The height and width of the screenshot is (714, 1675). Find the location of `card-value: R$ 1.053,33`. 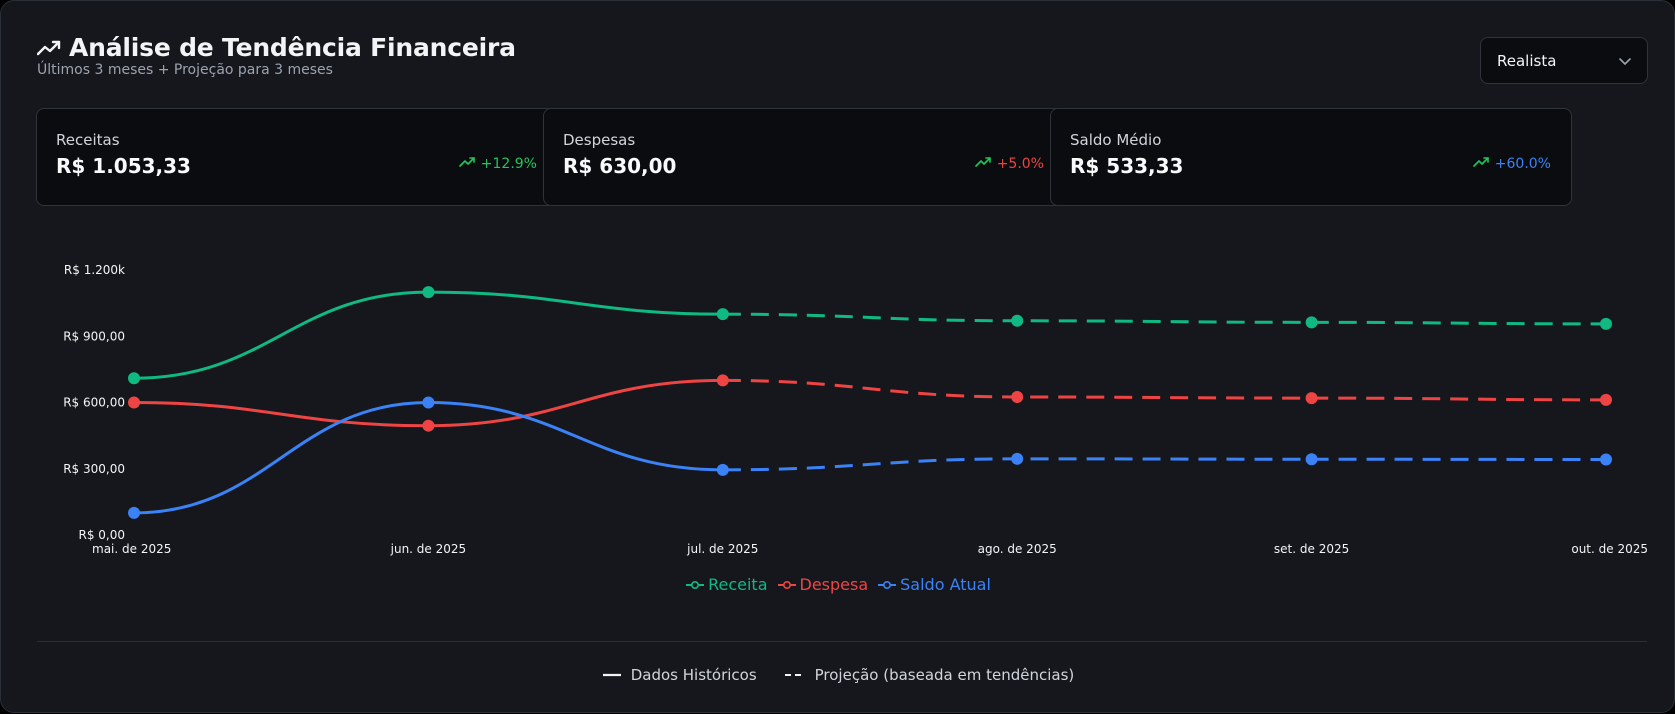

card-value: R$ 1.053,33 is located at coordinates (123, 166).